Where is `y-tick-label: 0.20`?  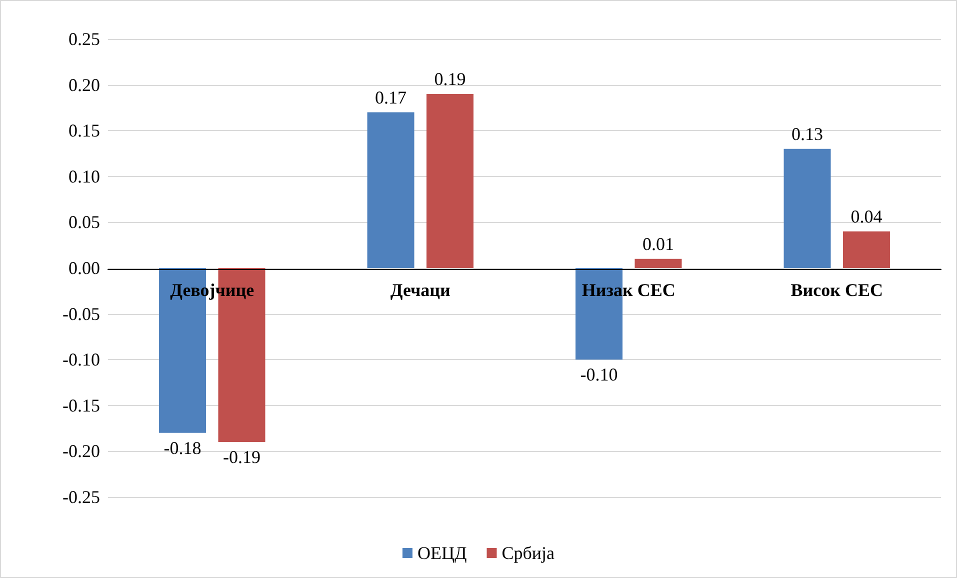 y-tick-label: 0.20 is located at coordinates (84, 84).